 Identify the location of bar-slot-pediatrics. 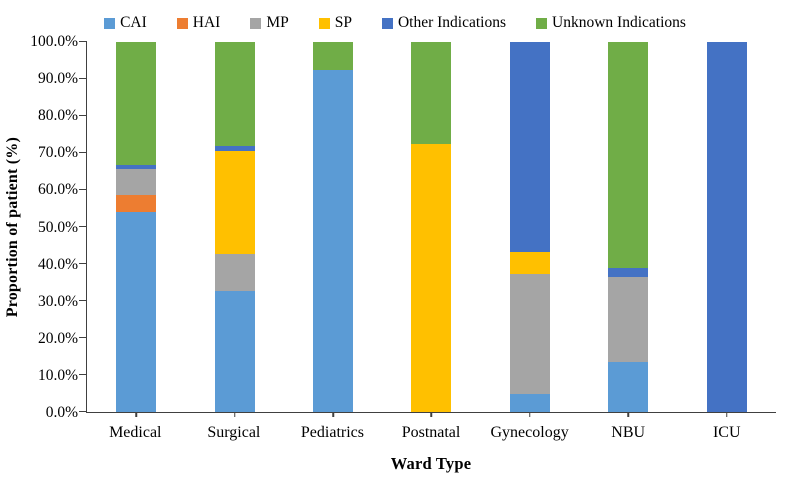
(333, 229).